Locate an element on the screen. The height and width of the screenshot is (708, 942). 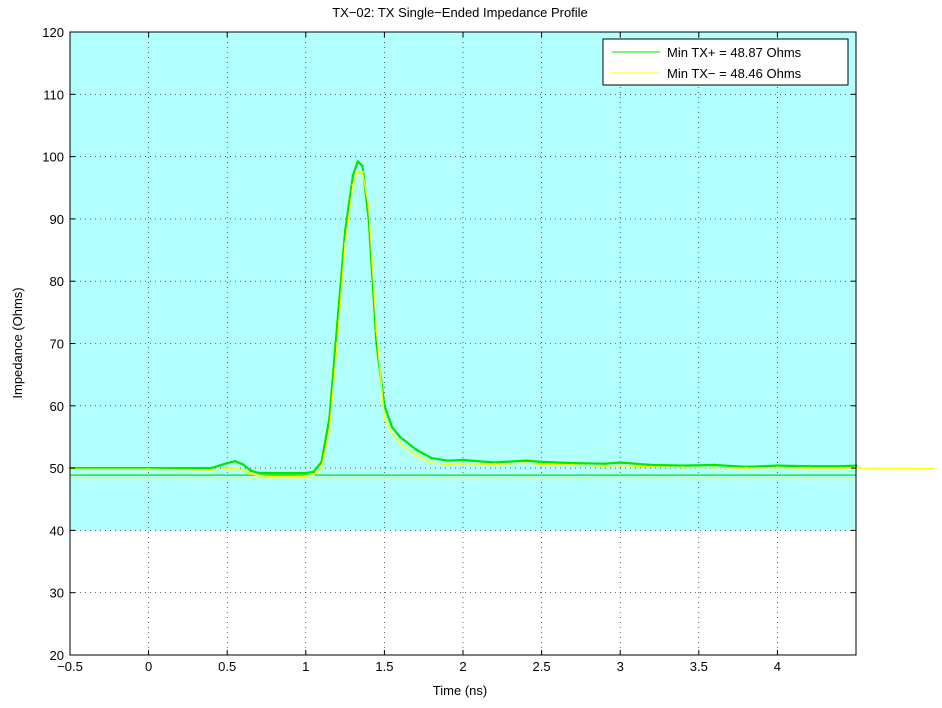
y-tick-label: 30 is located at coordinates (57, 593).